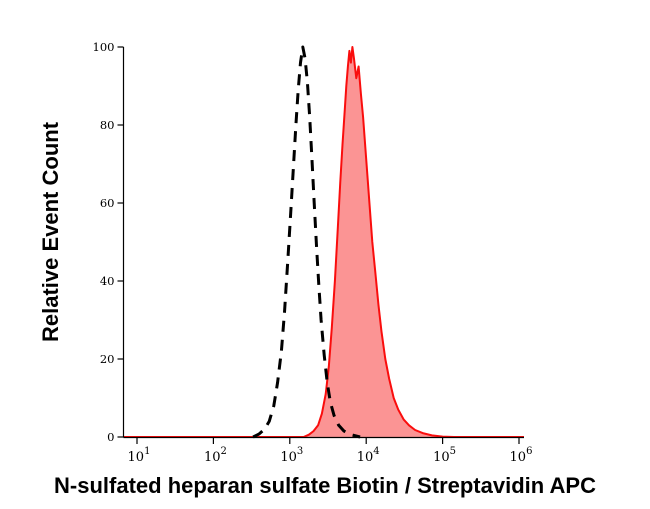 This screenshot has width=650, height=509. I want to click on y-tick-label: 20, so click(107, 359).